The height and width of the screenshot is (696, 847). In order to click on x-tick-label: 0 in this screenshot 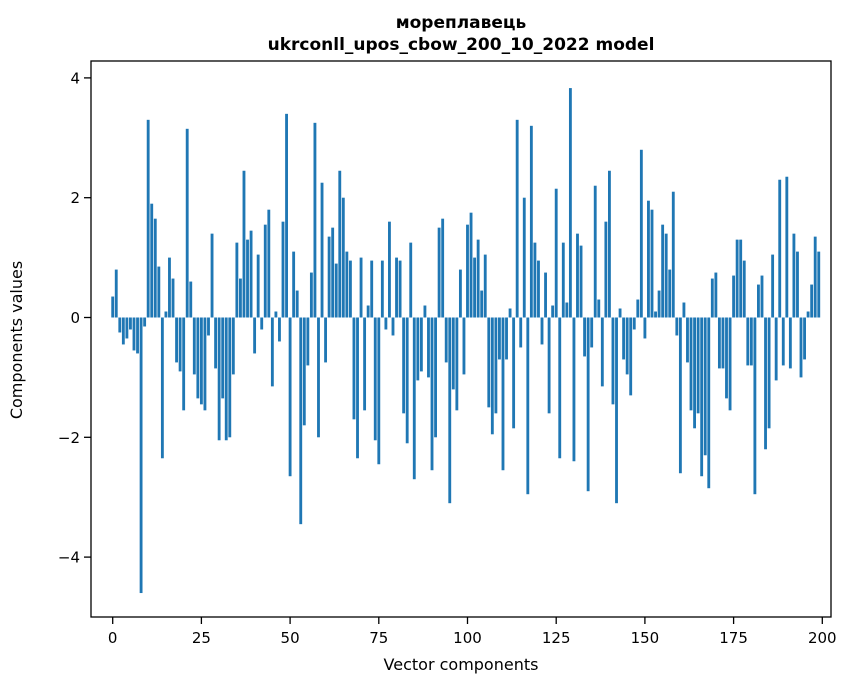, I will do `click(113, 638)`.